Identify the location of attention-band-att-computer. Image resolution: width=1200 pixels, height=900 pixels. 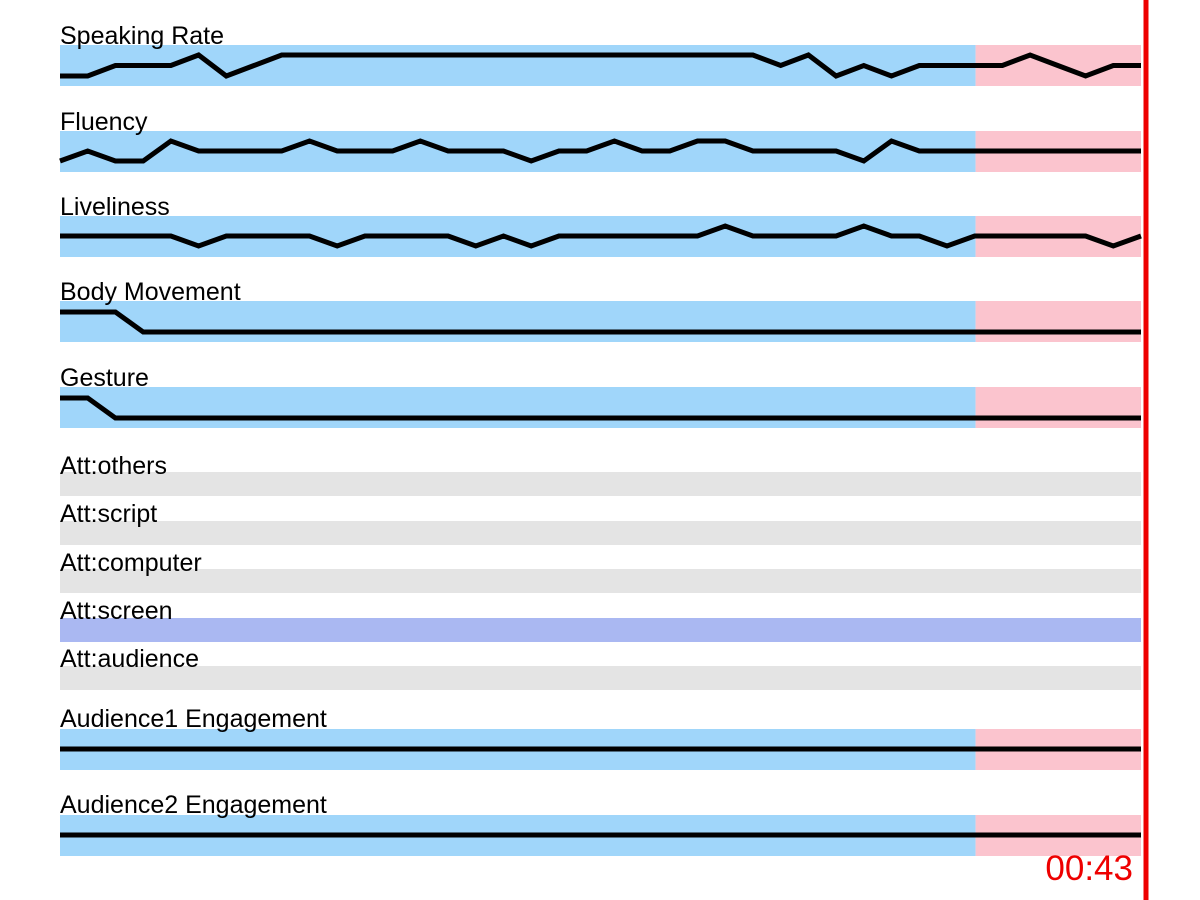
(600, 581).